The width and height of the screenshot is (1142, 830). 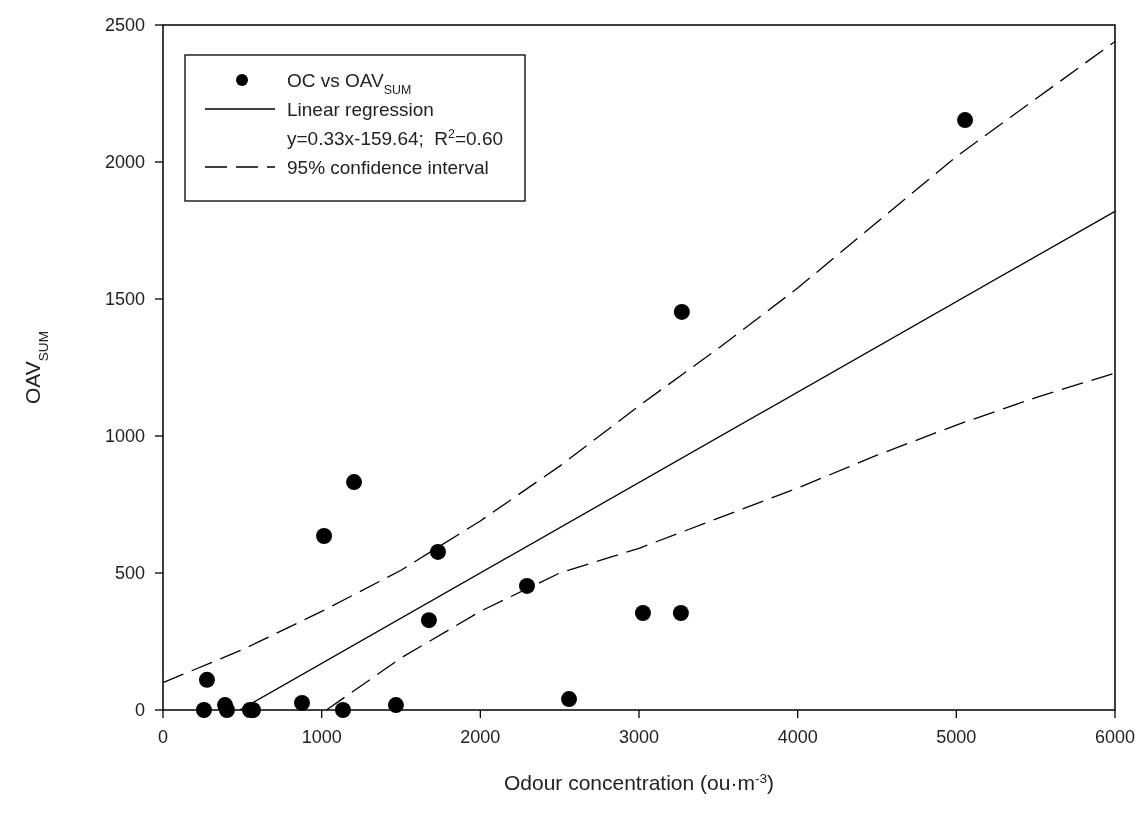 I want to click on x-tick-label: 4000, so click(x=797, y=737).